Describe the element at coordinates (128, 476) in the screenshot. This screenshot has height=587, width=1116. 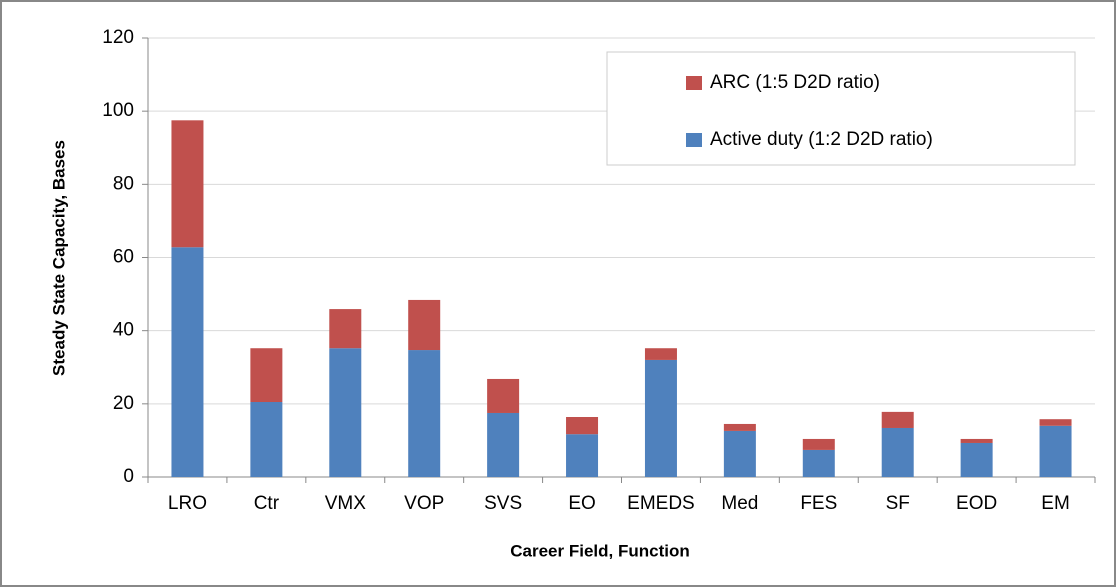
I see `y-tick-label: 0` at that location.